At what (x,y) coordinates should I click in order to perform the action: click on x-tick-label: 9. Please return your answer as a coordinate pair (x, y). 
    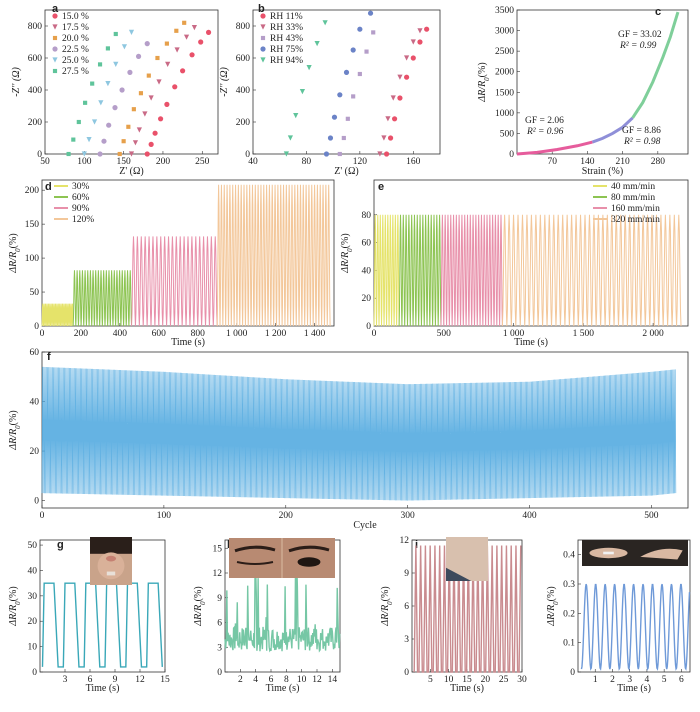
    Looking at the image, I should click on (115, 680).